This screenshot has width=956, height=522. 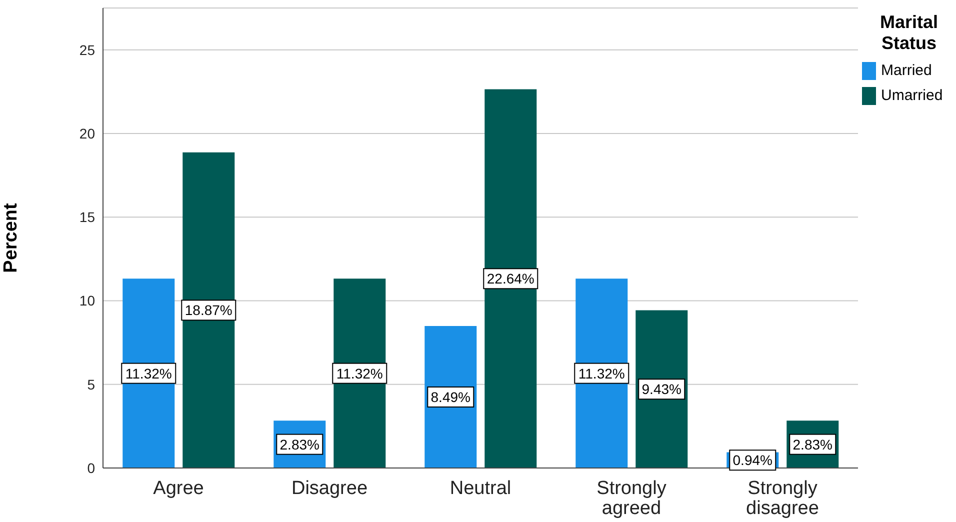 What do you see at coordinates (662, 389) in the screenshot?
I see `data-label: 9.43%` at bounding box center [662, 389].